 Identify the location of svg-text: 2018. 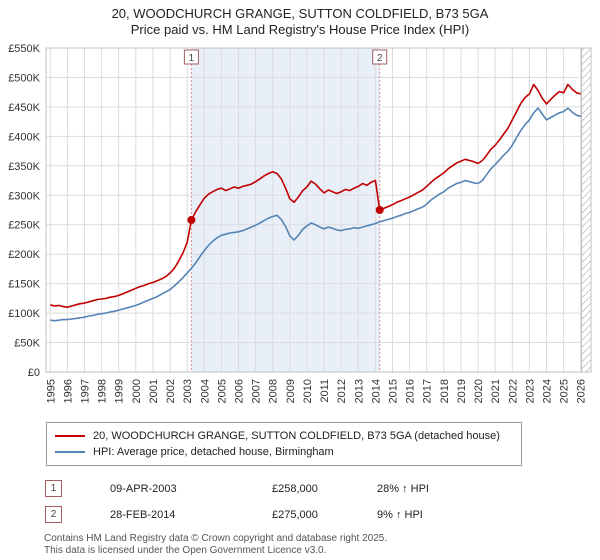
(445, 391).